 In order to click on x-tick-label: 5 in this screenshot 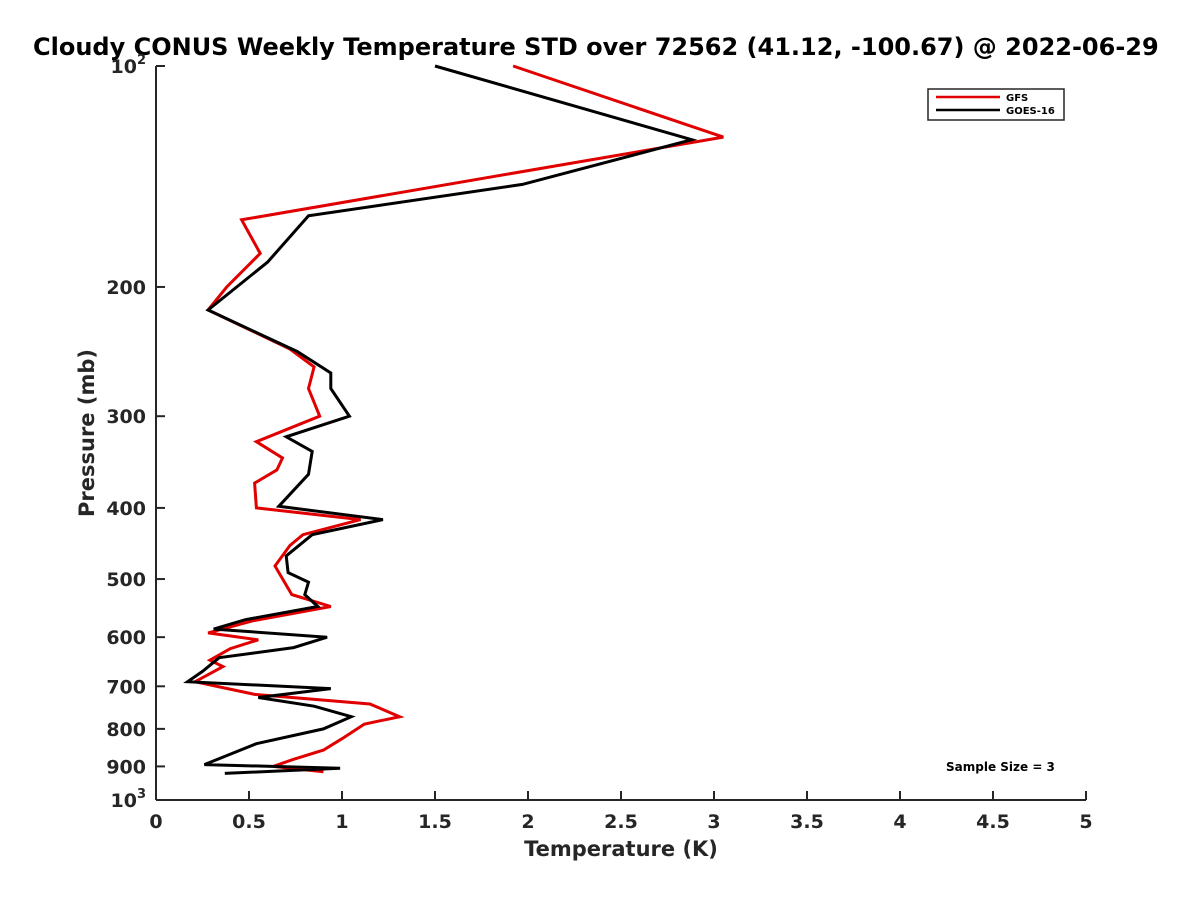, I will do `click(1085, 822)`.